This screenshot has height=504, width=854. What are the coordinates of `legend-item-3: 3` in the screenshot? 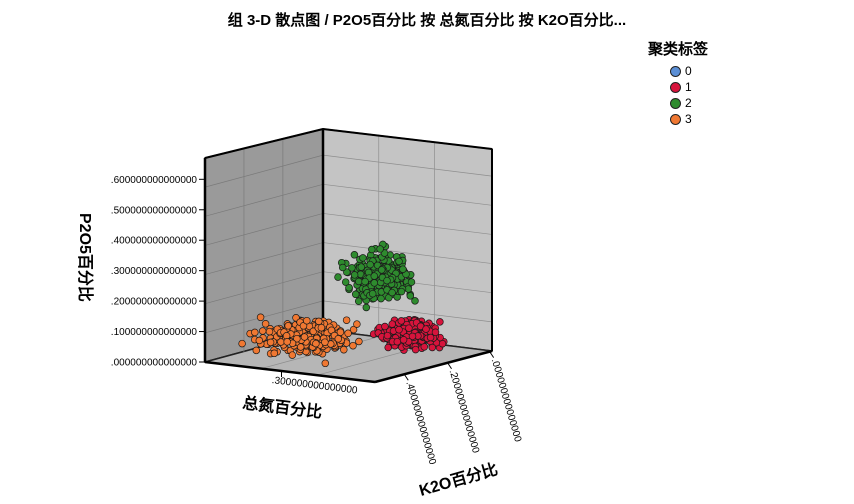 It's located at (678, 119).